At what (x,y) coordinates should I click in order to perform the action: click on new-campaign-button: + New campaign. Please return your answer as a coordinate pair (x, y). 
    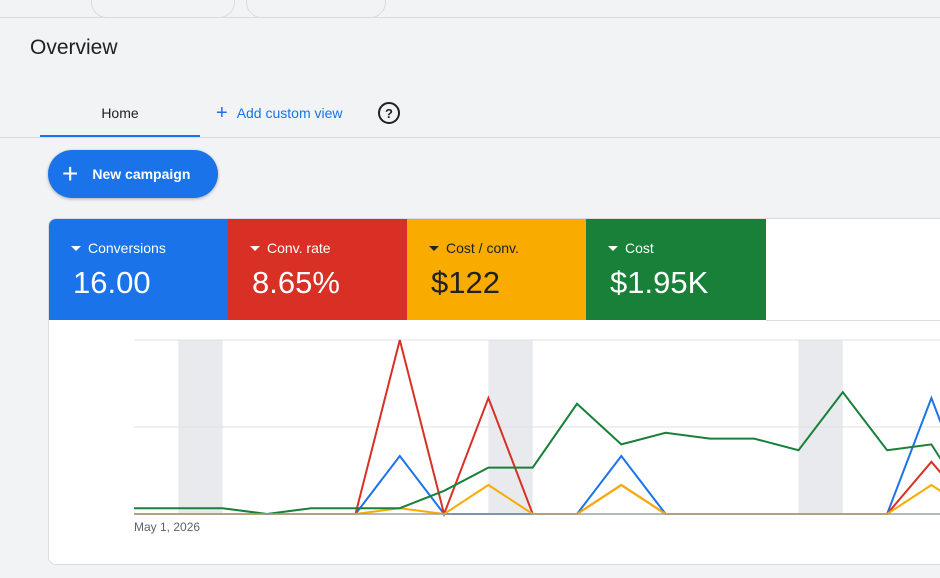
    Looking at the image, I should click on (133, 174).